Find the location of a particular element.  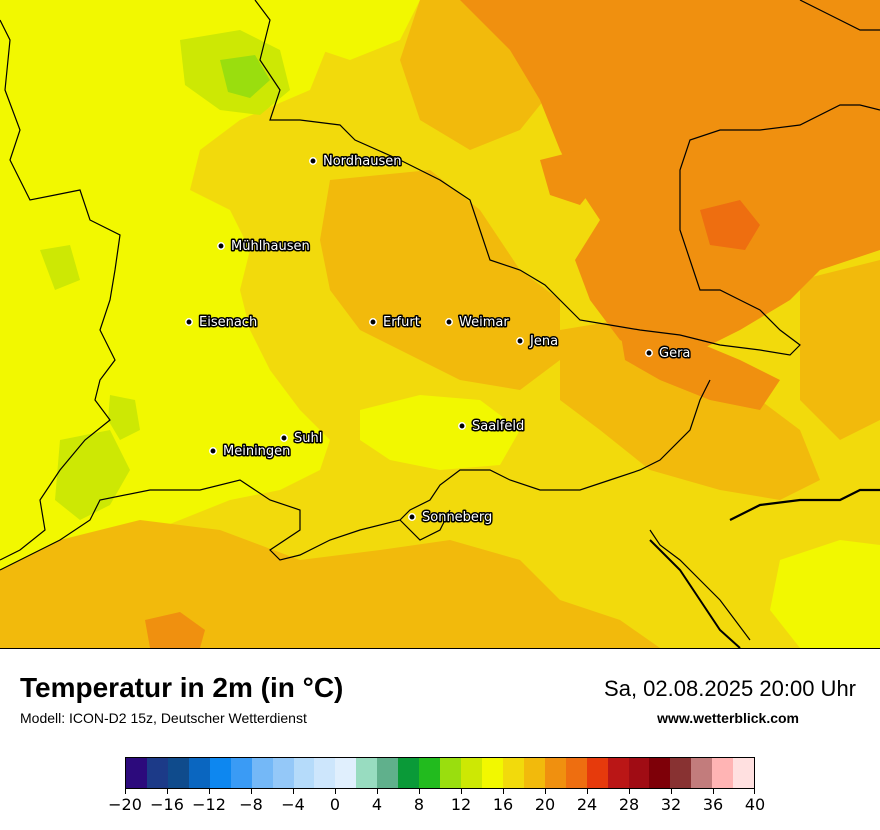

city-jena: Jena is located at coordinates (538, 342).